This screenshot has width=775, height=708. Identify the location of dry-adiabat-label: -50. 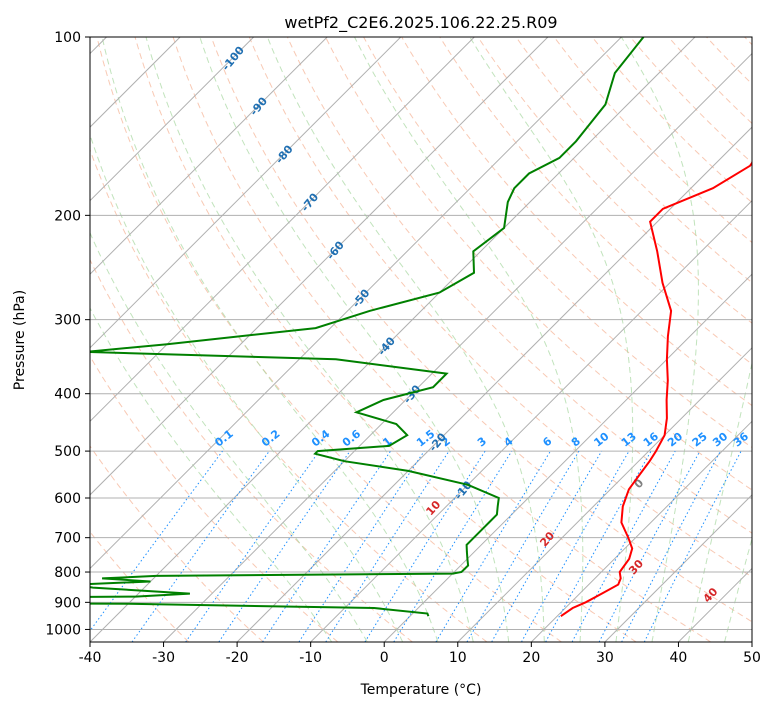
(361, 298).